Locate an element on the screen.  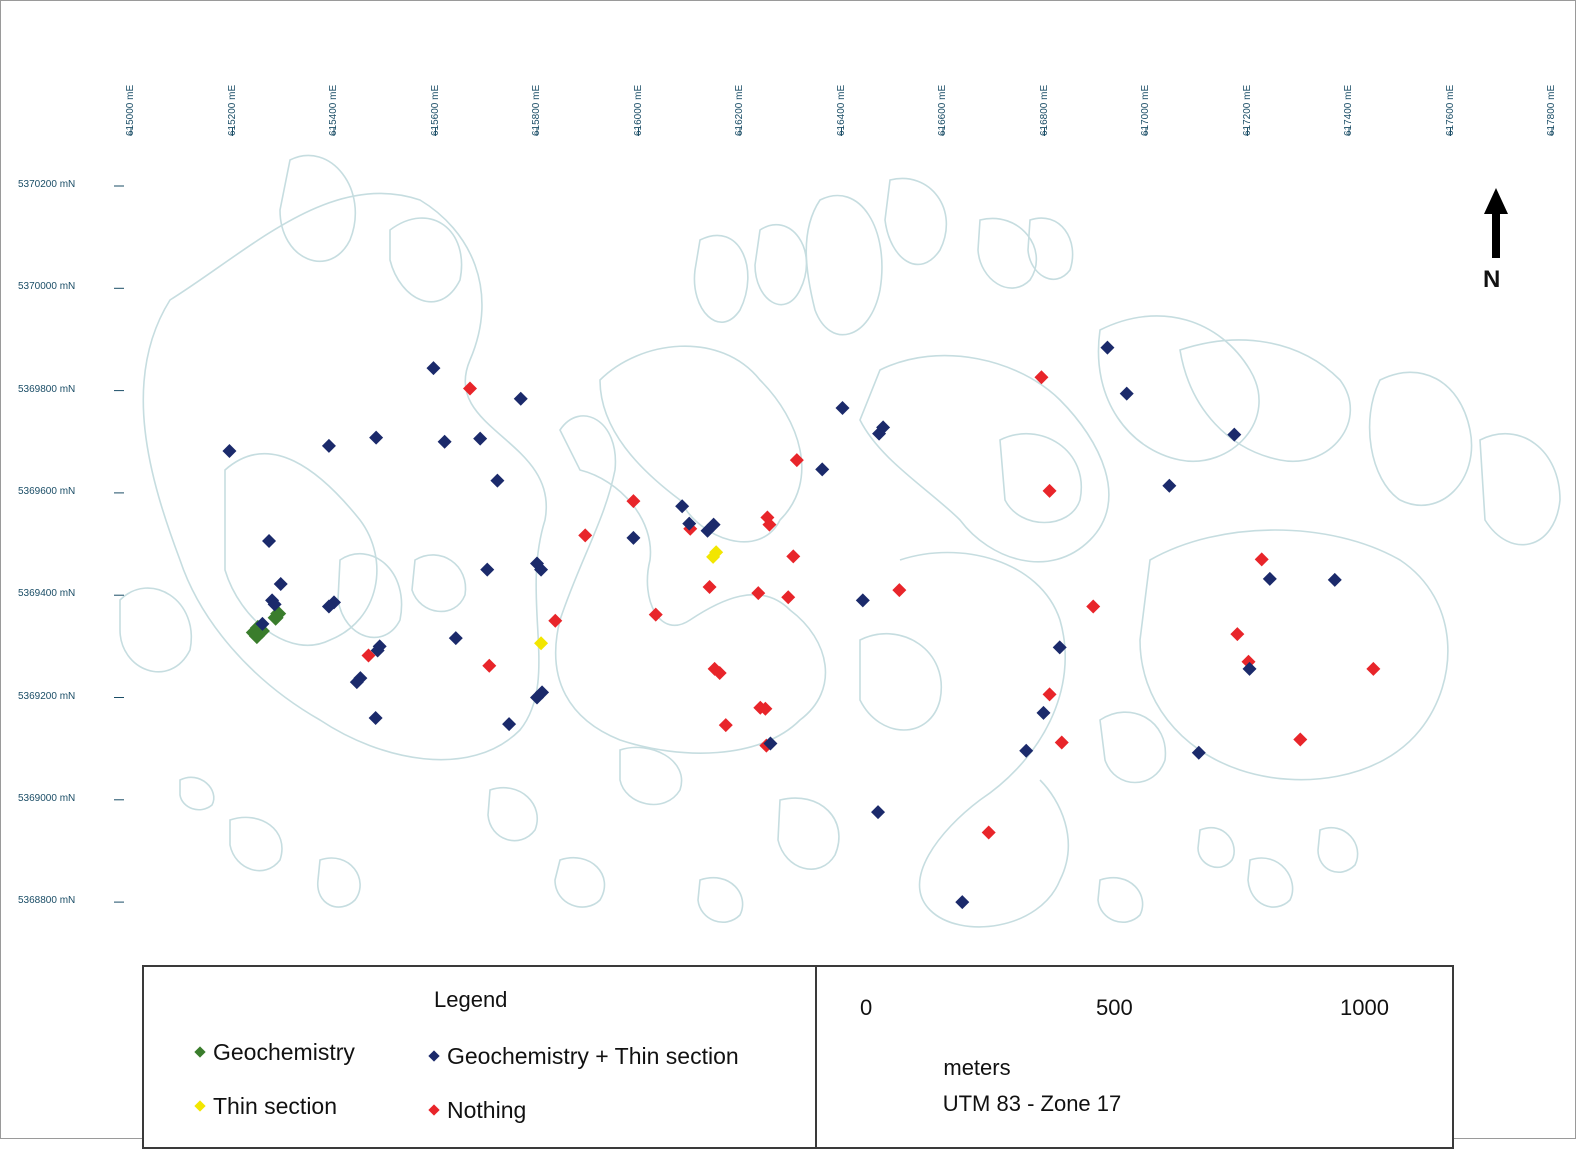
easting-label: 617000 mE is located at coordinates (1145, 110).